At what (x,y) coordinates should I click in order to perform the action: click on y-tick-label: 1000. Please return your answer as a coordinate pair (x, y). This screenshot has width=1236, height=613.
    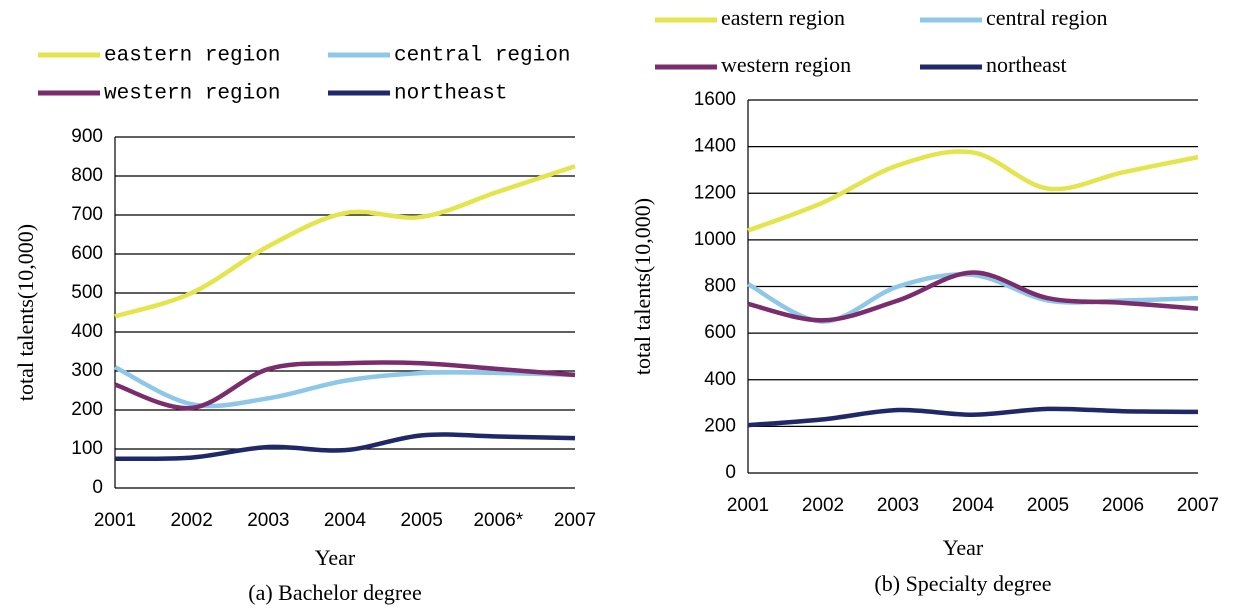
    Looking at the image, I should click on (715, 239).